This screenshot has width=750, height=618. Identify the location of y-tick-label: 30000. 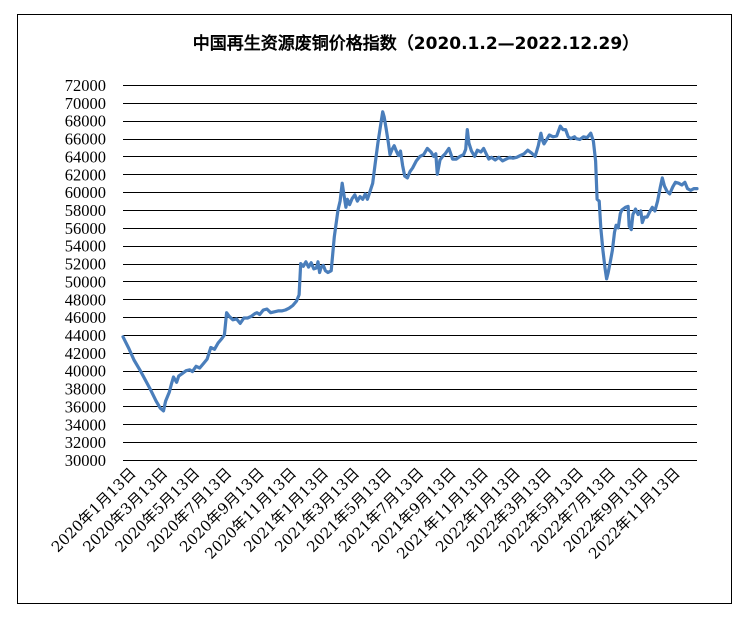
(85, 460).